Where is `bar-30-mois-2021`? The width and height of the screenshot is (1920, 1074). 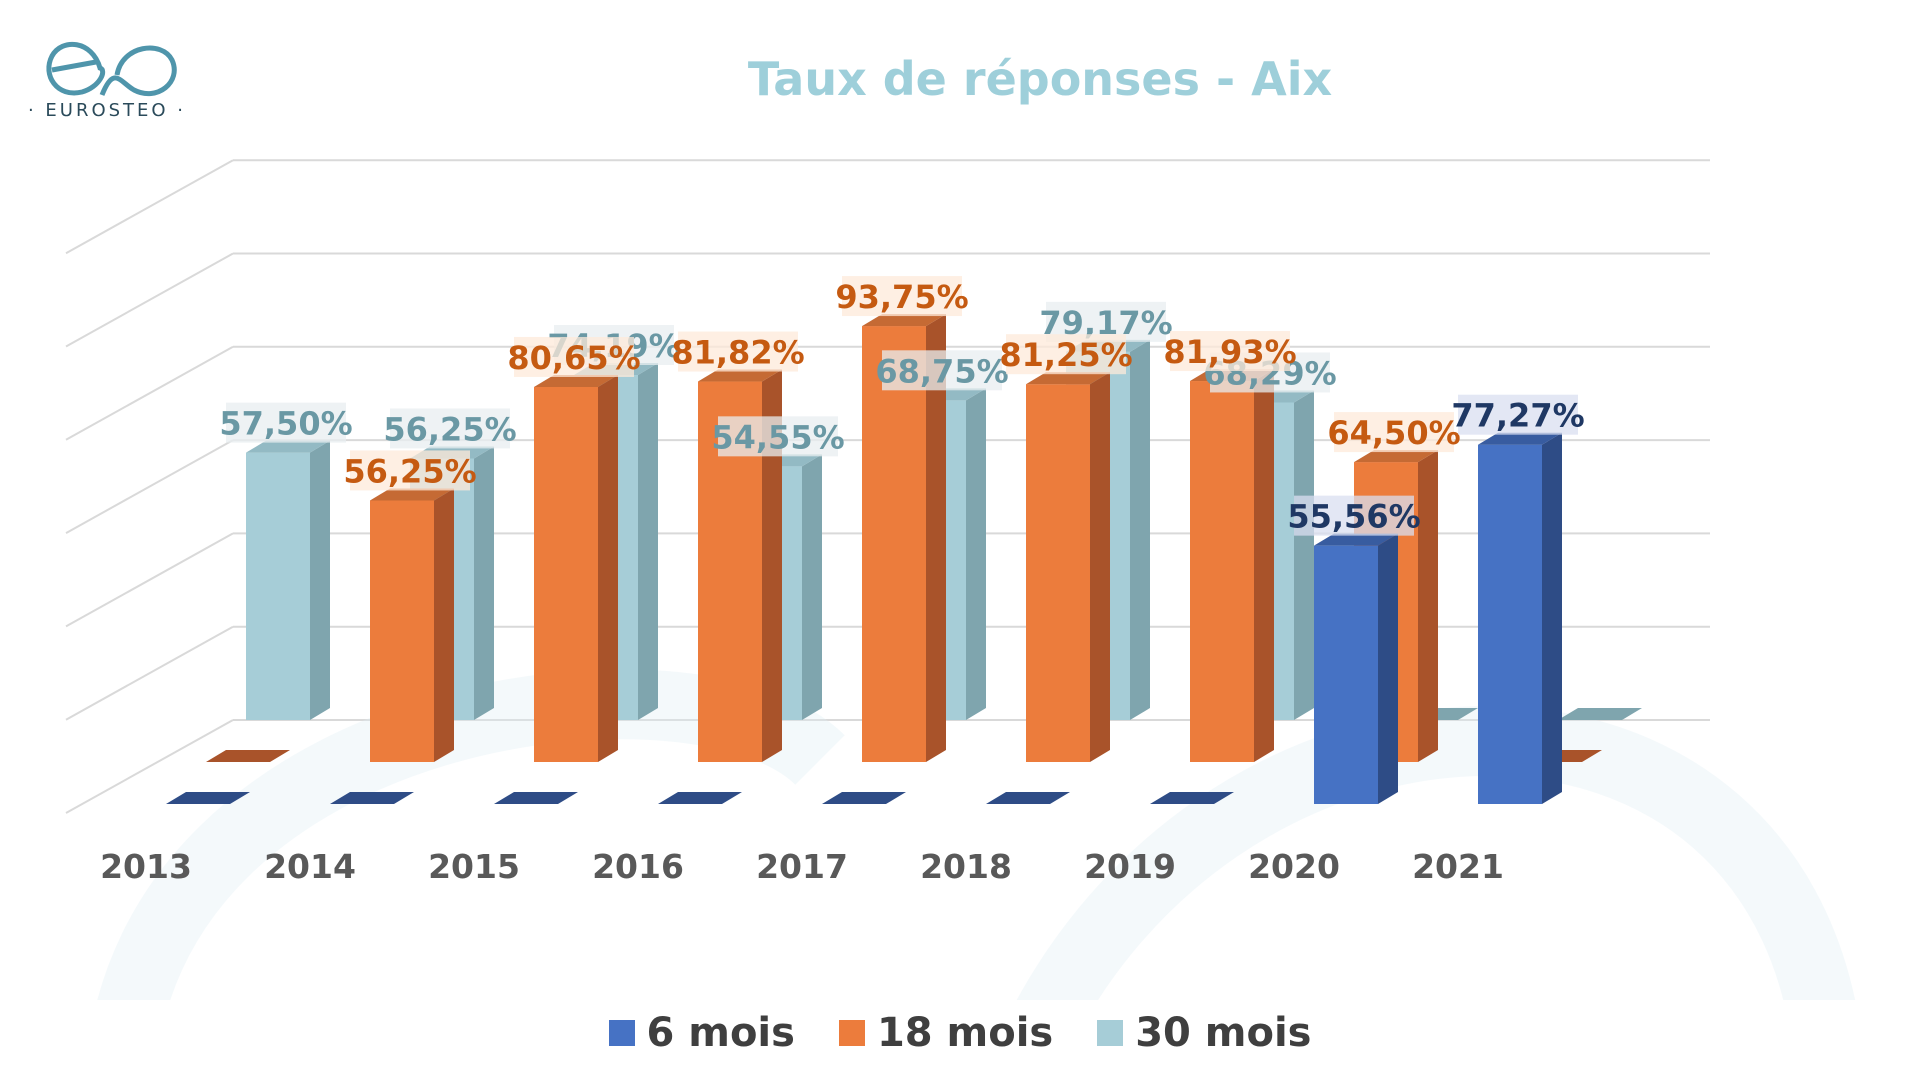 bar-30-mois-2021 is located at coordinates (1600, 714).